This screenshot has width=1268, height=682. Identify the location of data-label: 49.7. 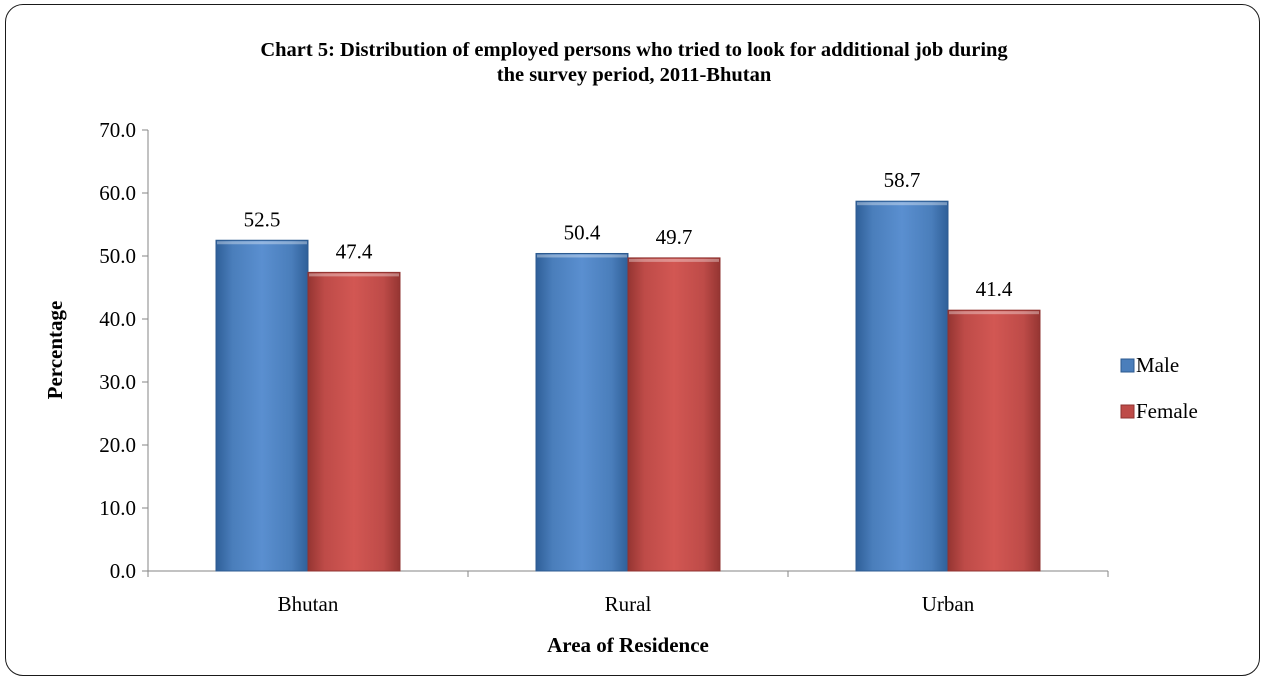
(674, 237).